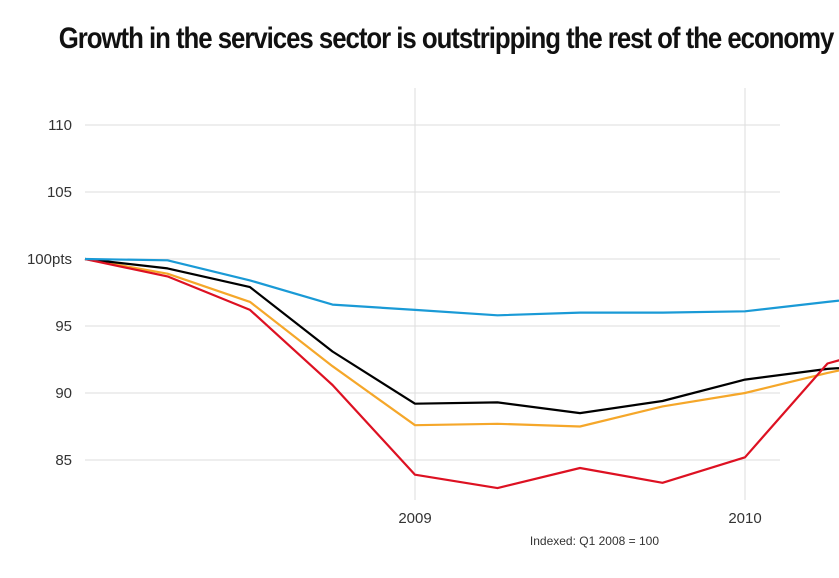  Describe the element at coordinates (579, 518) in the screenshot. I see `x-axis-ticks: 2009201020112012201320142015` at that location.